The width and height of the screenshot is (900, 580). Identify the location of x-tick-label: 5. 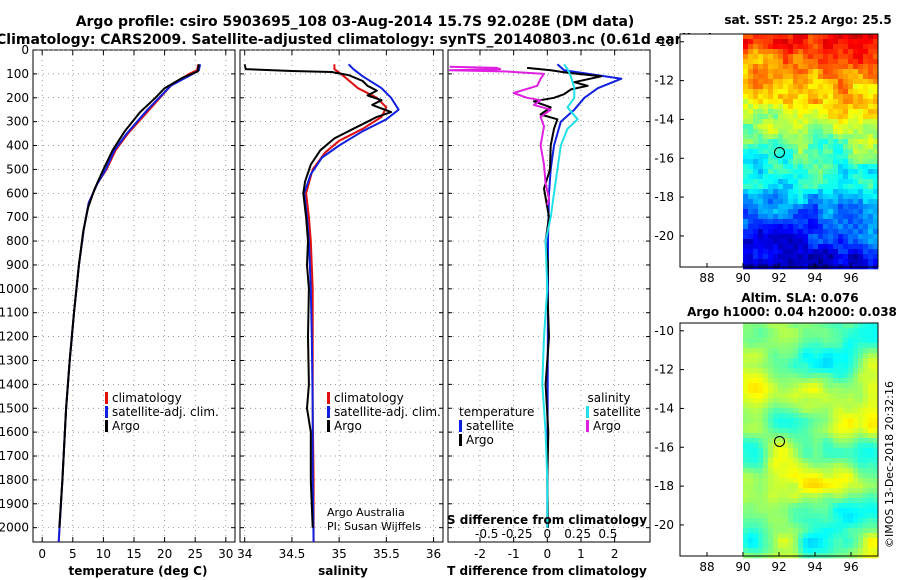
(73, 554).